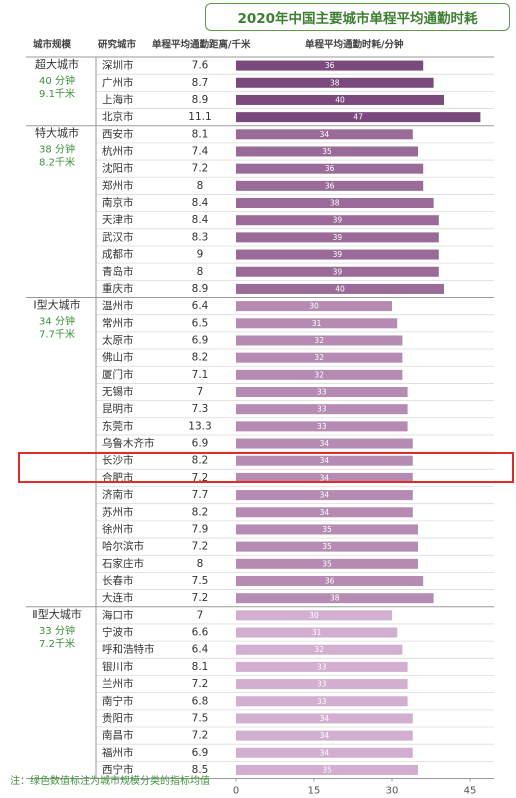 This screenshot has height=798, width=516. Describe the element at coordinates (200, 667) in the screenshot. I see `distance-value: 8.1` at that location.